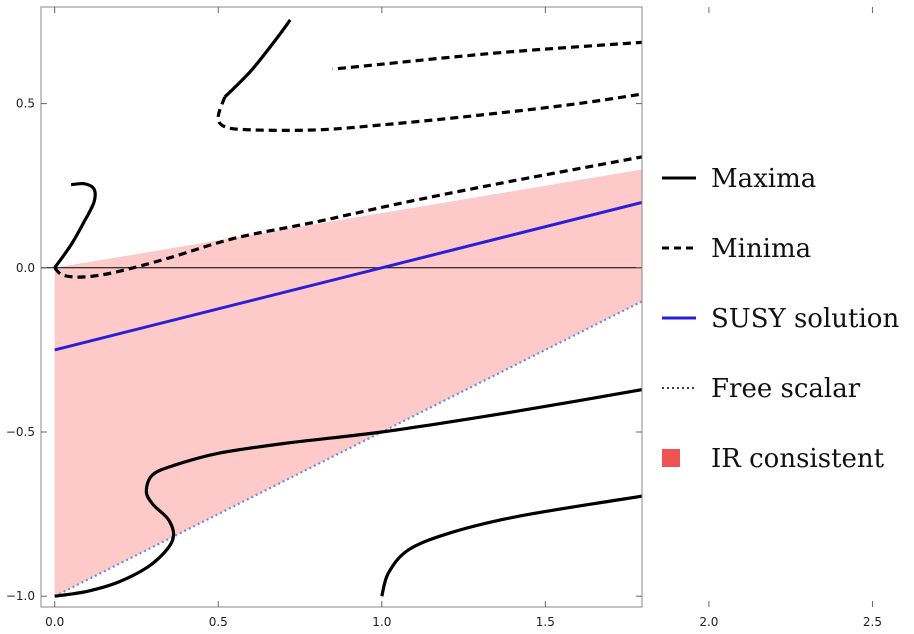 The height and width of the screenshot is (634, 914). What do you see at coordinates (763, 179) in the screenshot?
I see `legend-label: Maxima` at bounding box center [763, 179].